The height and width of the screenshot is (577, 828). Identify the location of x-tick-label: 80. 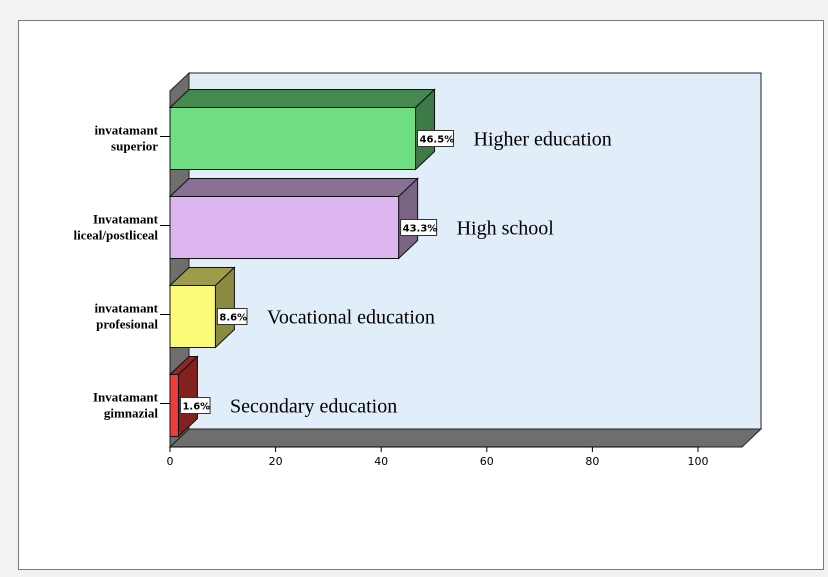
(592, 461).